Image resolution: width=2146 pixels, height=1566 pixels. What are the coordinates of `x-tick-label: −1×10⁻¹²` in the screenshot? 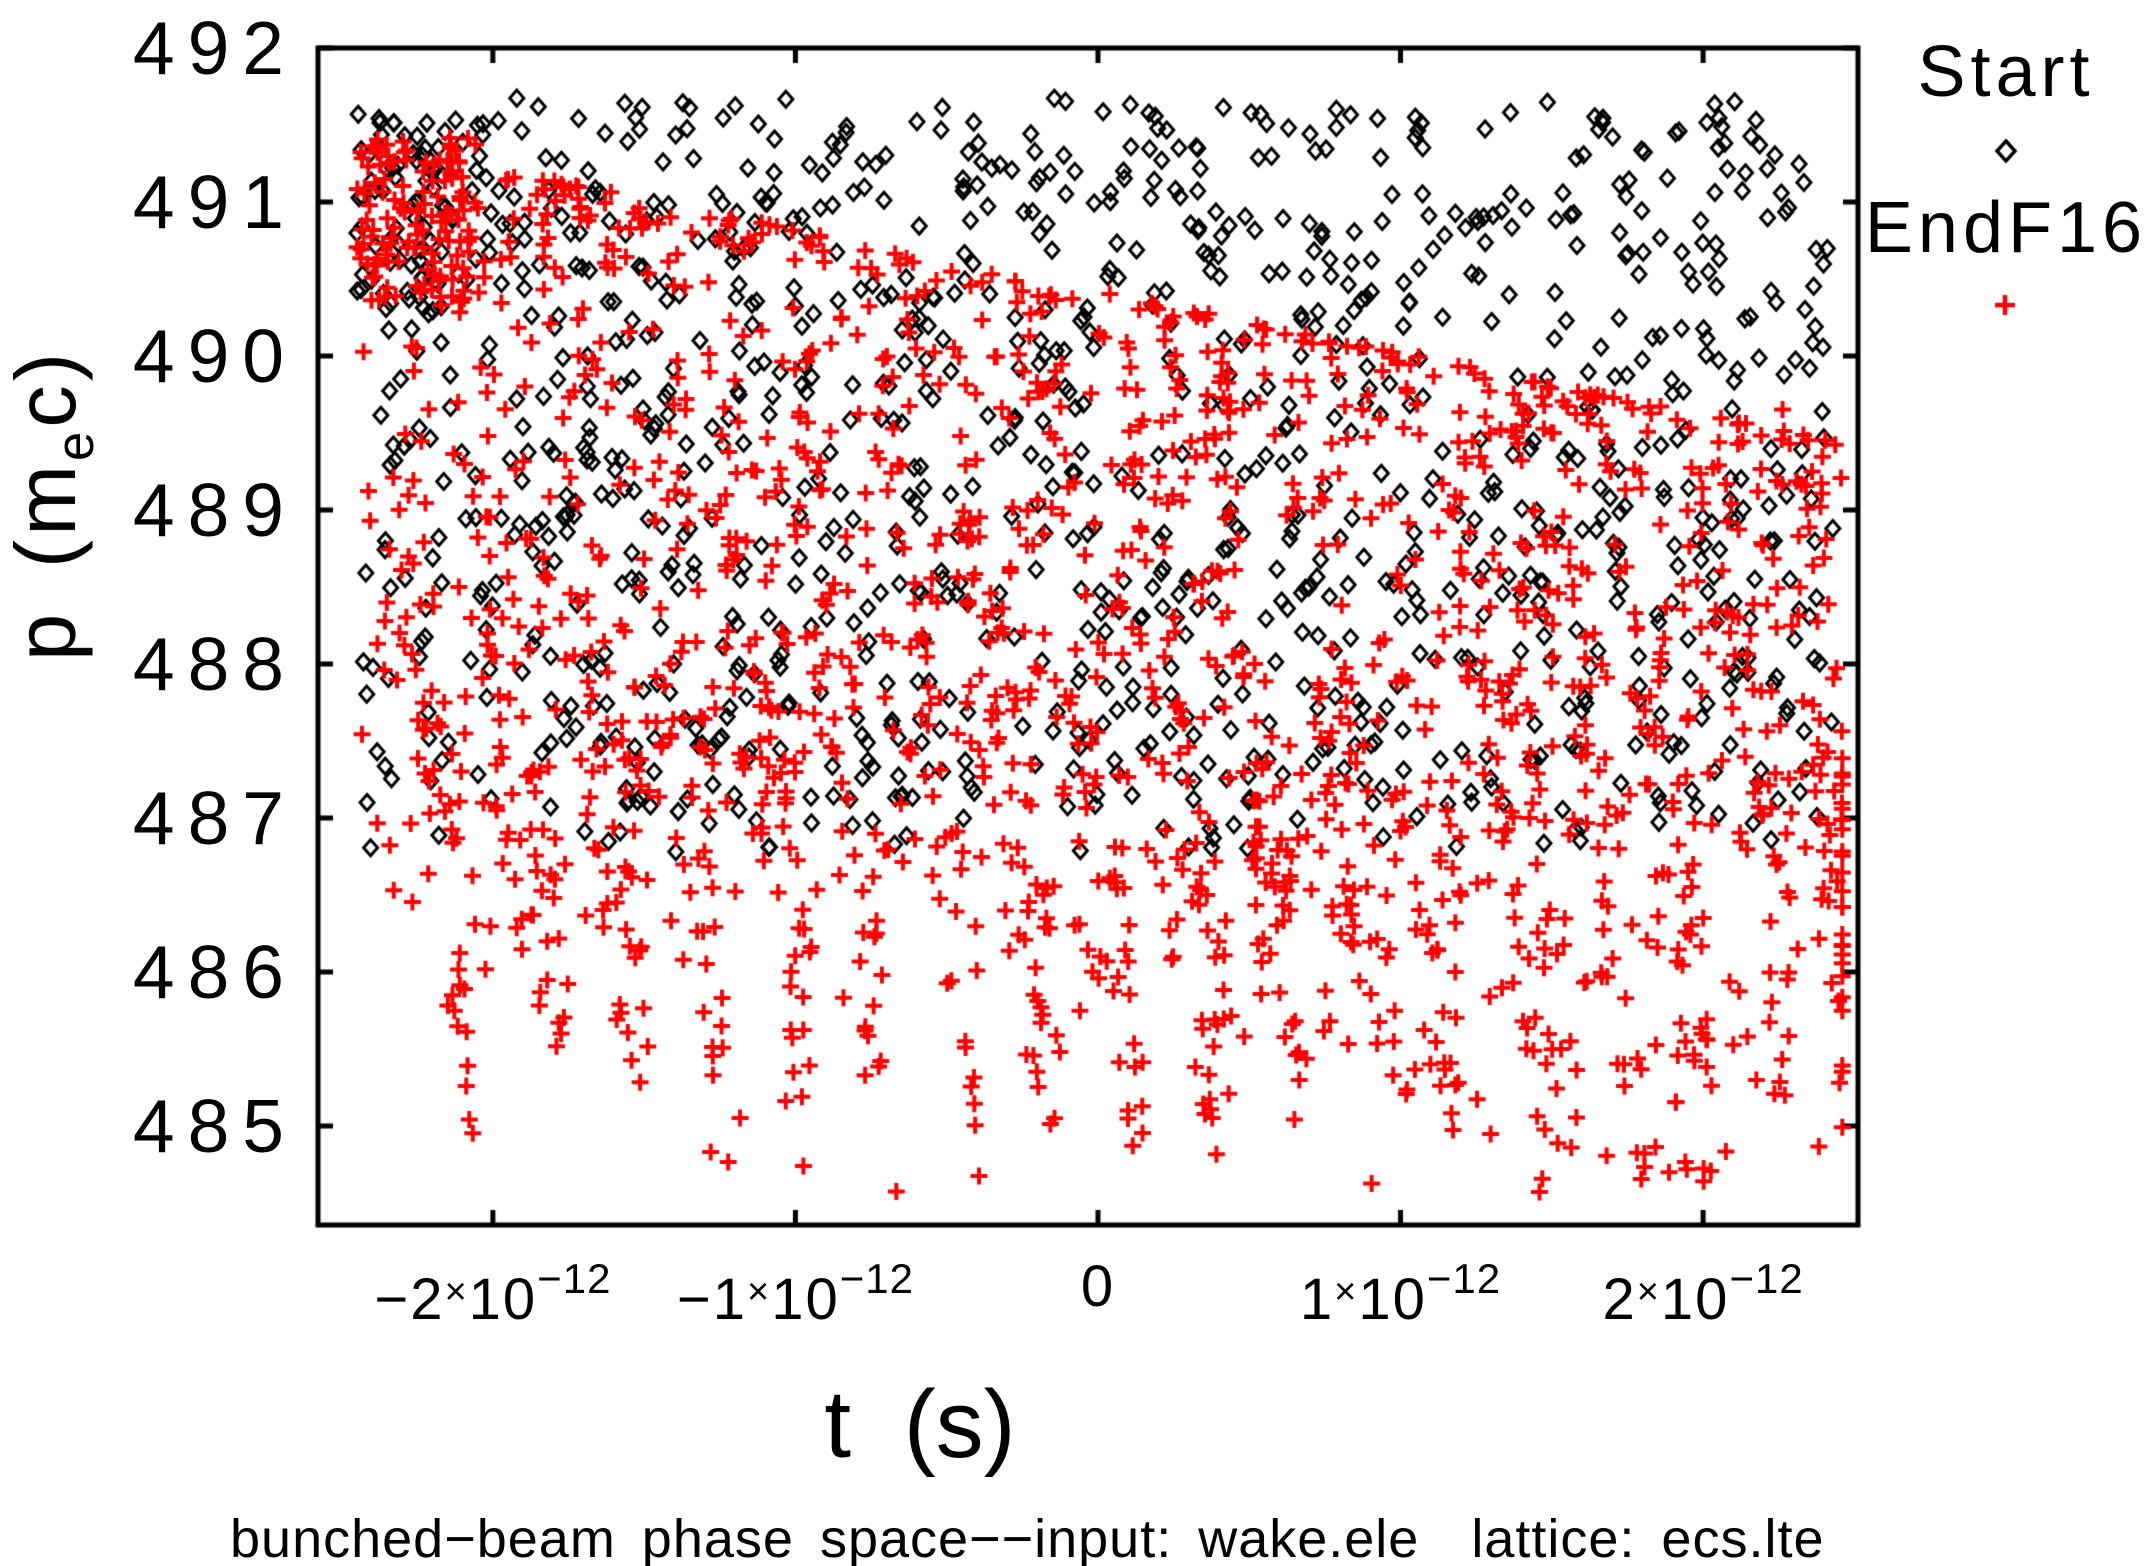 It's located at (795, 1293).